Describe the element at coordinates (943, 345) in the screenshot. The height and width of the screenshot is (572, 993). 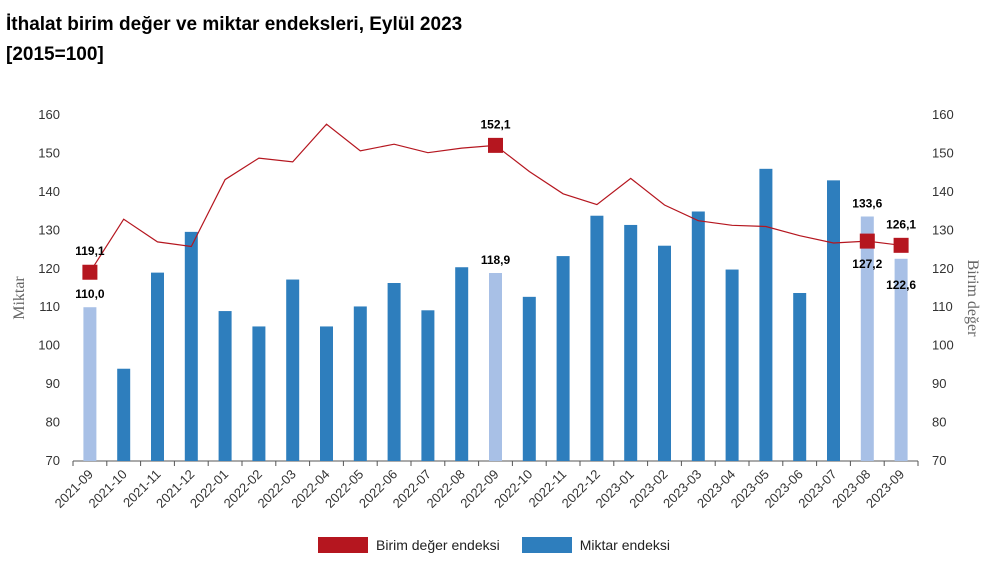
I see `y2-tick-label: 100` at that location.